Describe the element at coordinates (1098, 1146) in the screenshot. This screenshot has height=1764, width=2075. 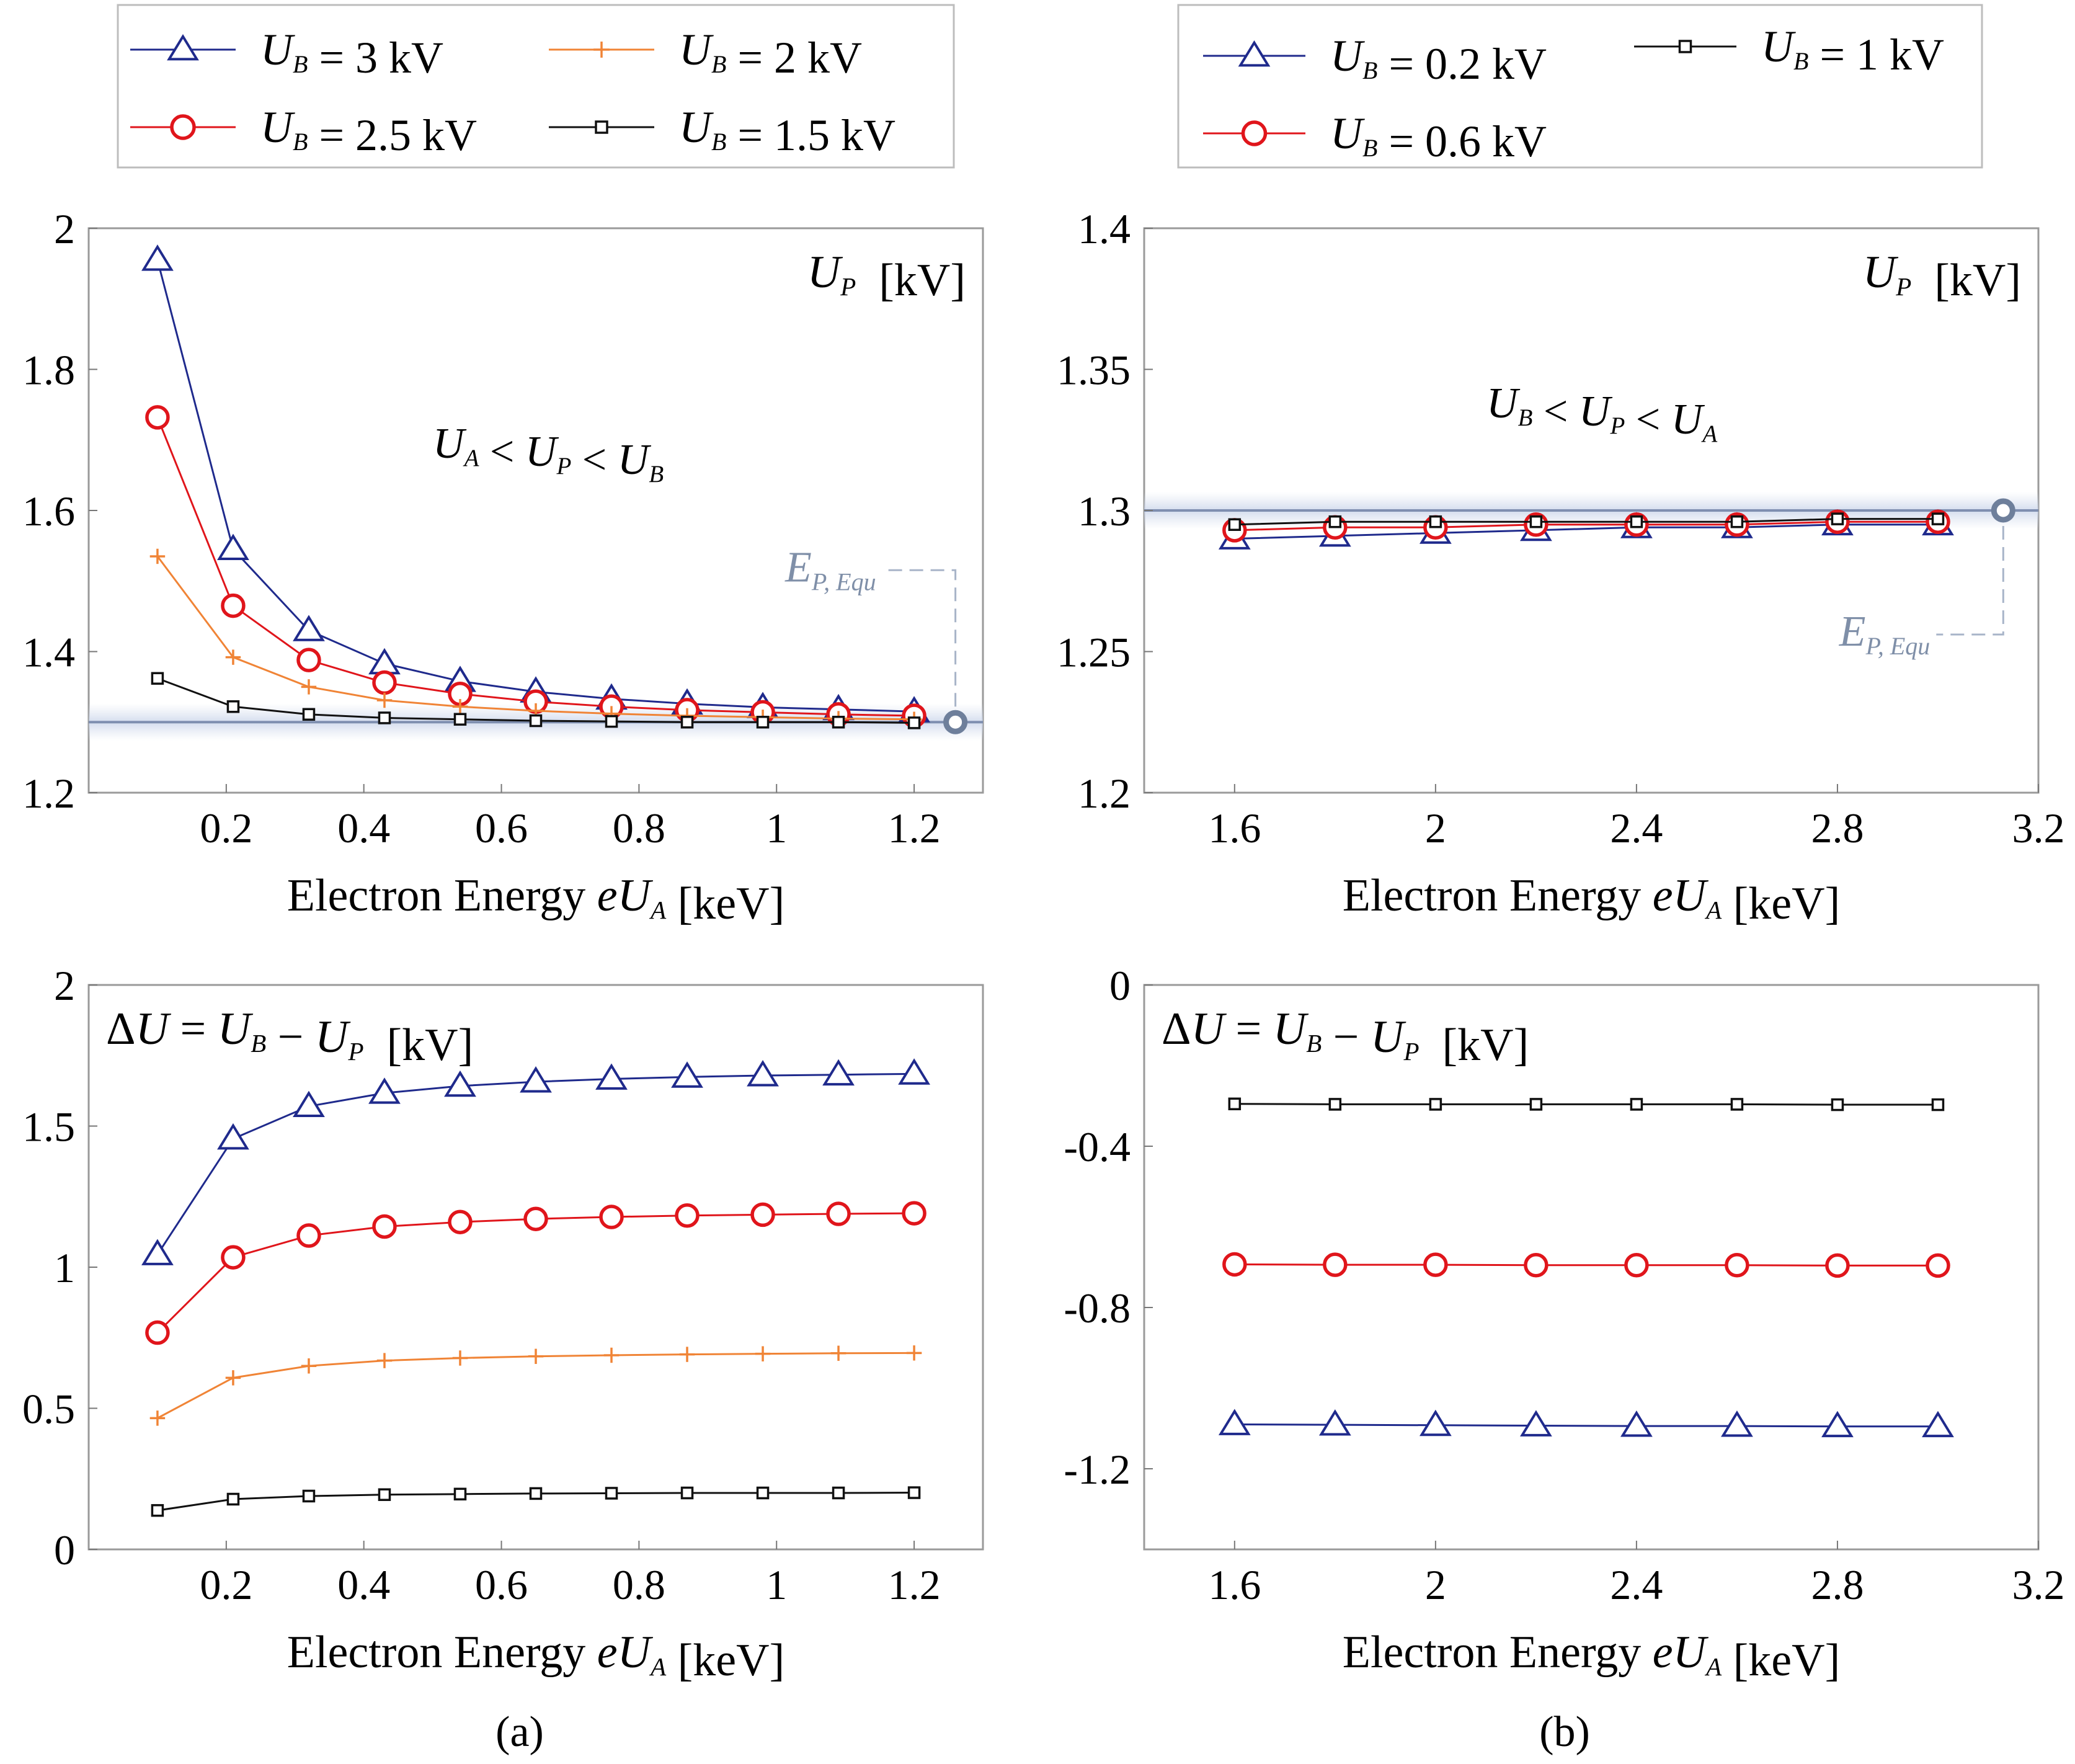
I see `y-tick-label: -0.4` at that location.